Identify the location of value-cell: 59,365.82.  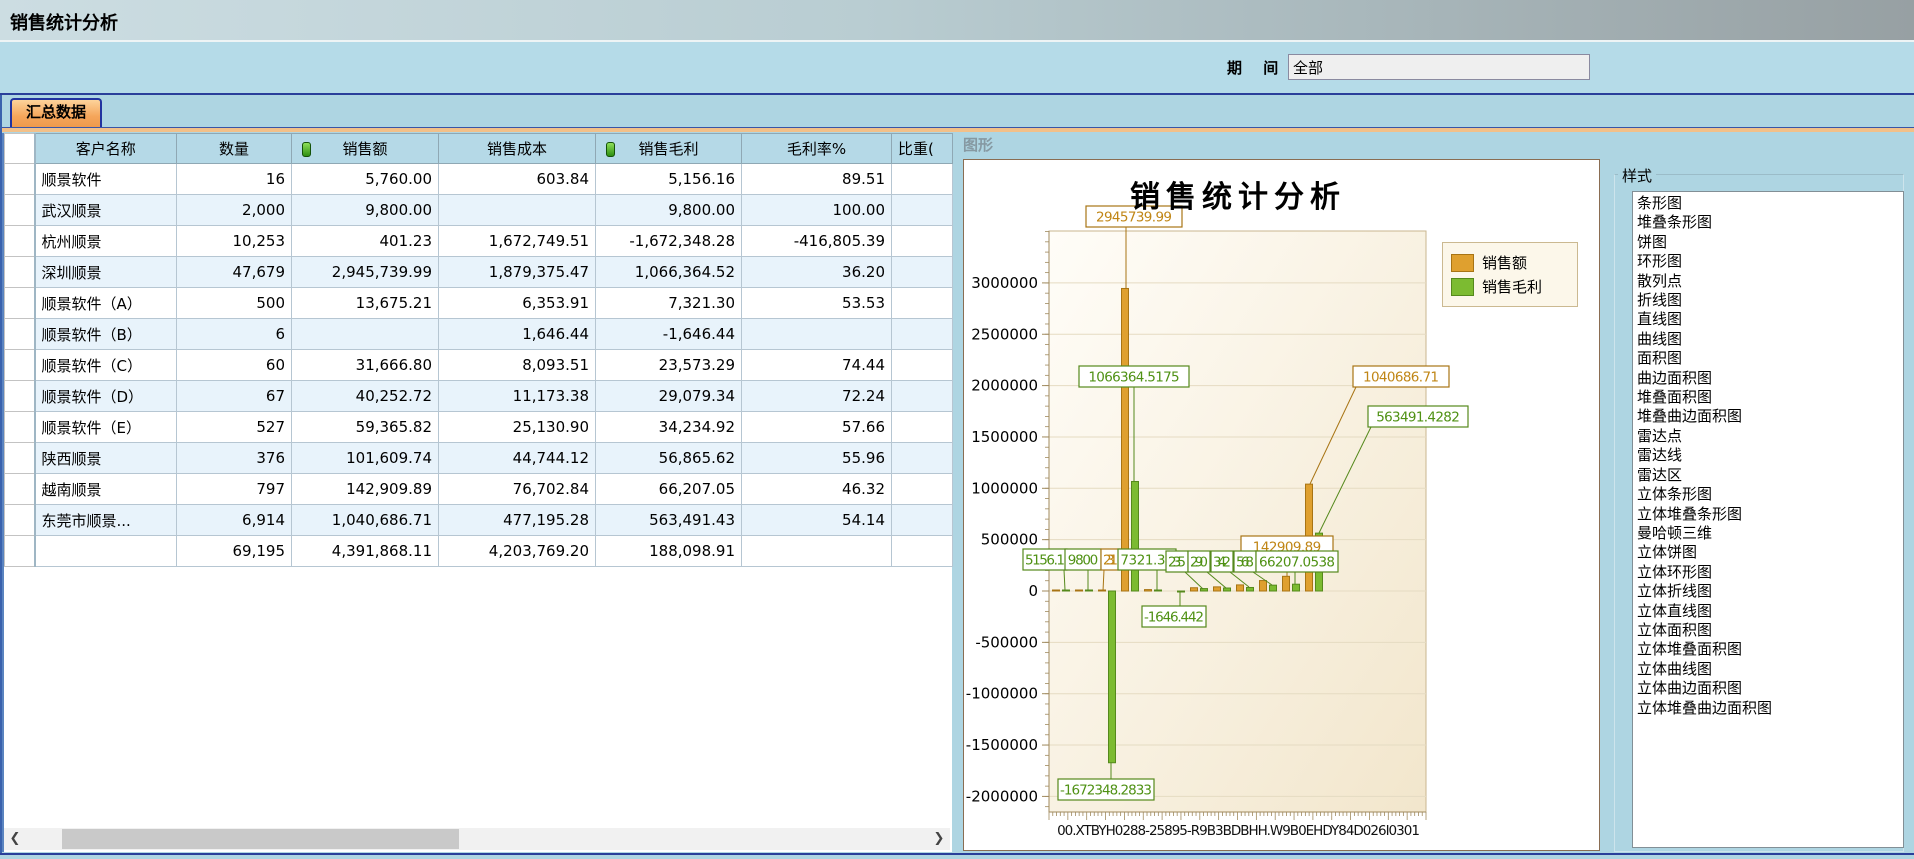
(365, 427).